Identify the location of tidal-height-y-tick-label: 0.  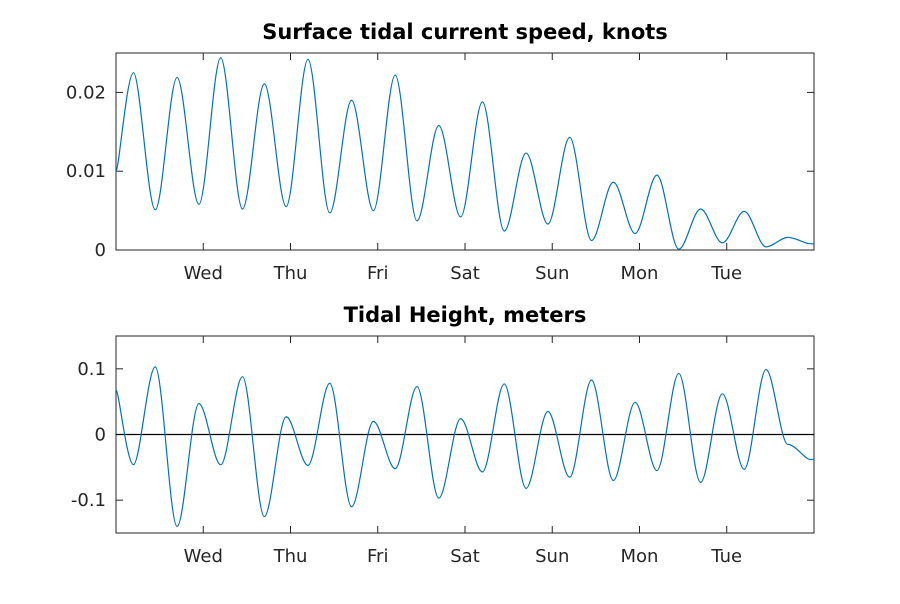
(100, 435).